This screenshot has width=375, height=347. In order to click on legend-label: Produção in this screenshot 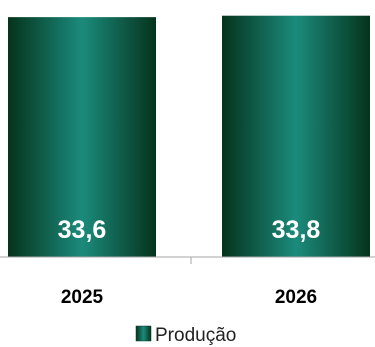, I will do `click(195, 335)`.